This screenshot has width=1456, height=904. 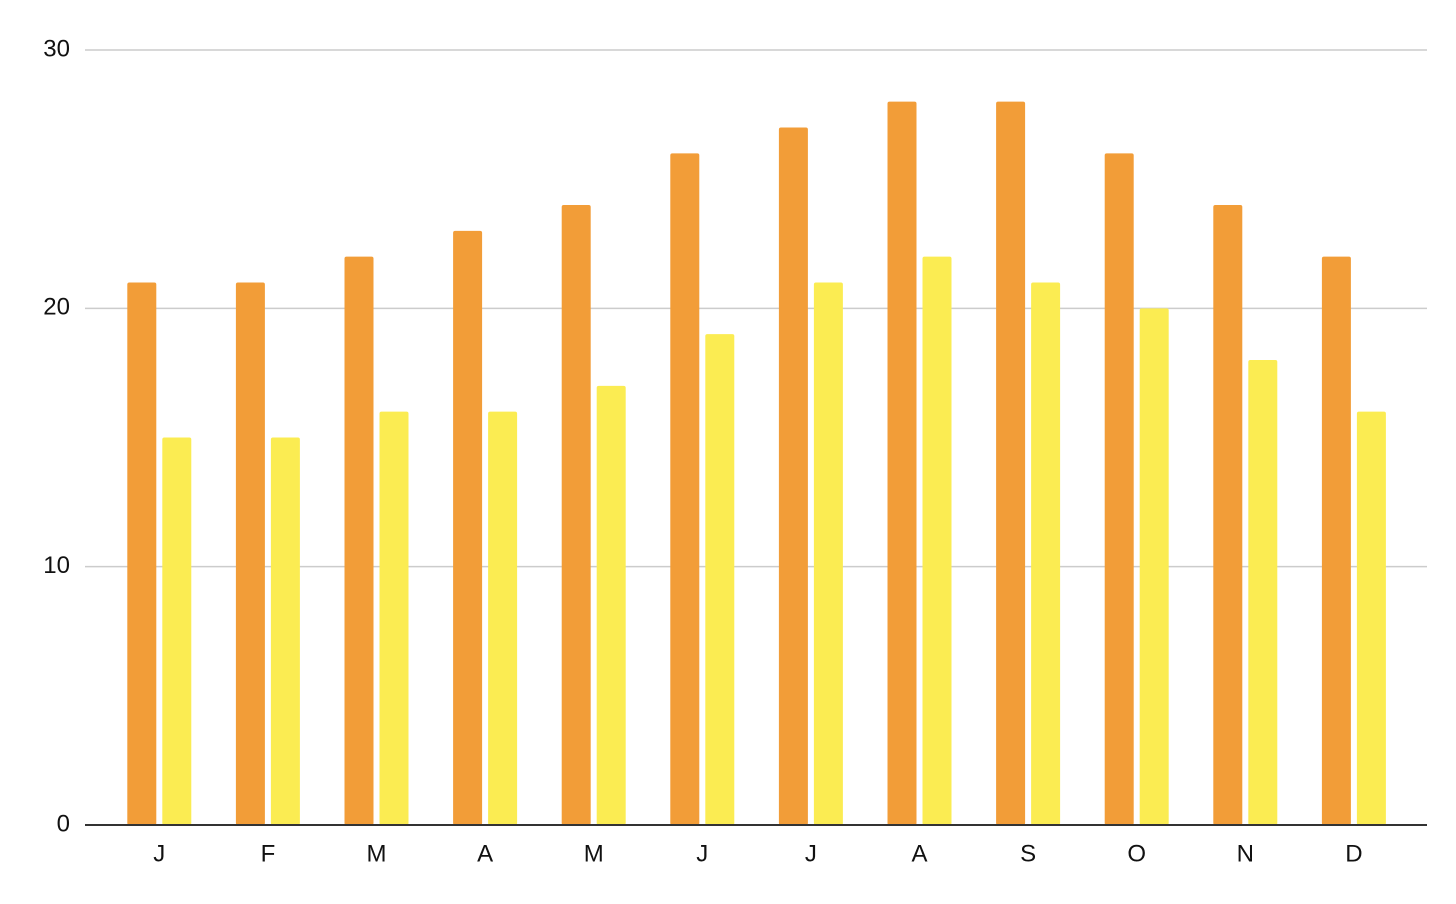 What do you see at coordinates (56, 48) in the screenshot?
I see `y-tick-label: 30` at bounding box center [56, 48].